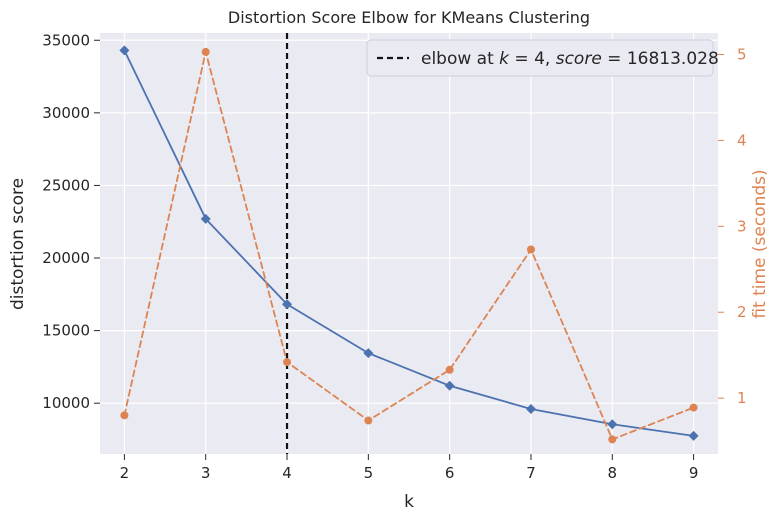  I want to click on left-tick-label: 15000, so click(66, 331).